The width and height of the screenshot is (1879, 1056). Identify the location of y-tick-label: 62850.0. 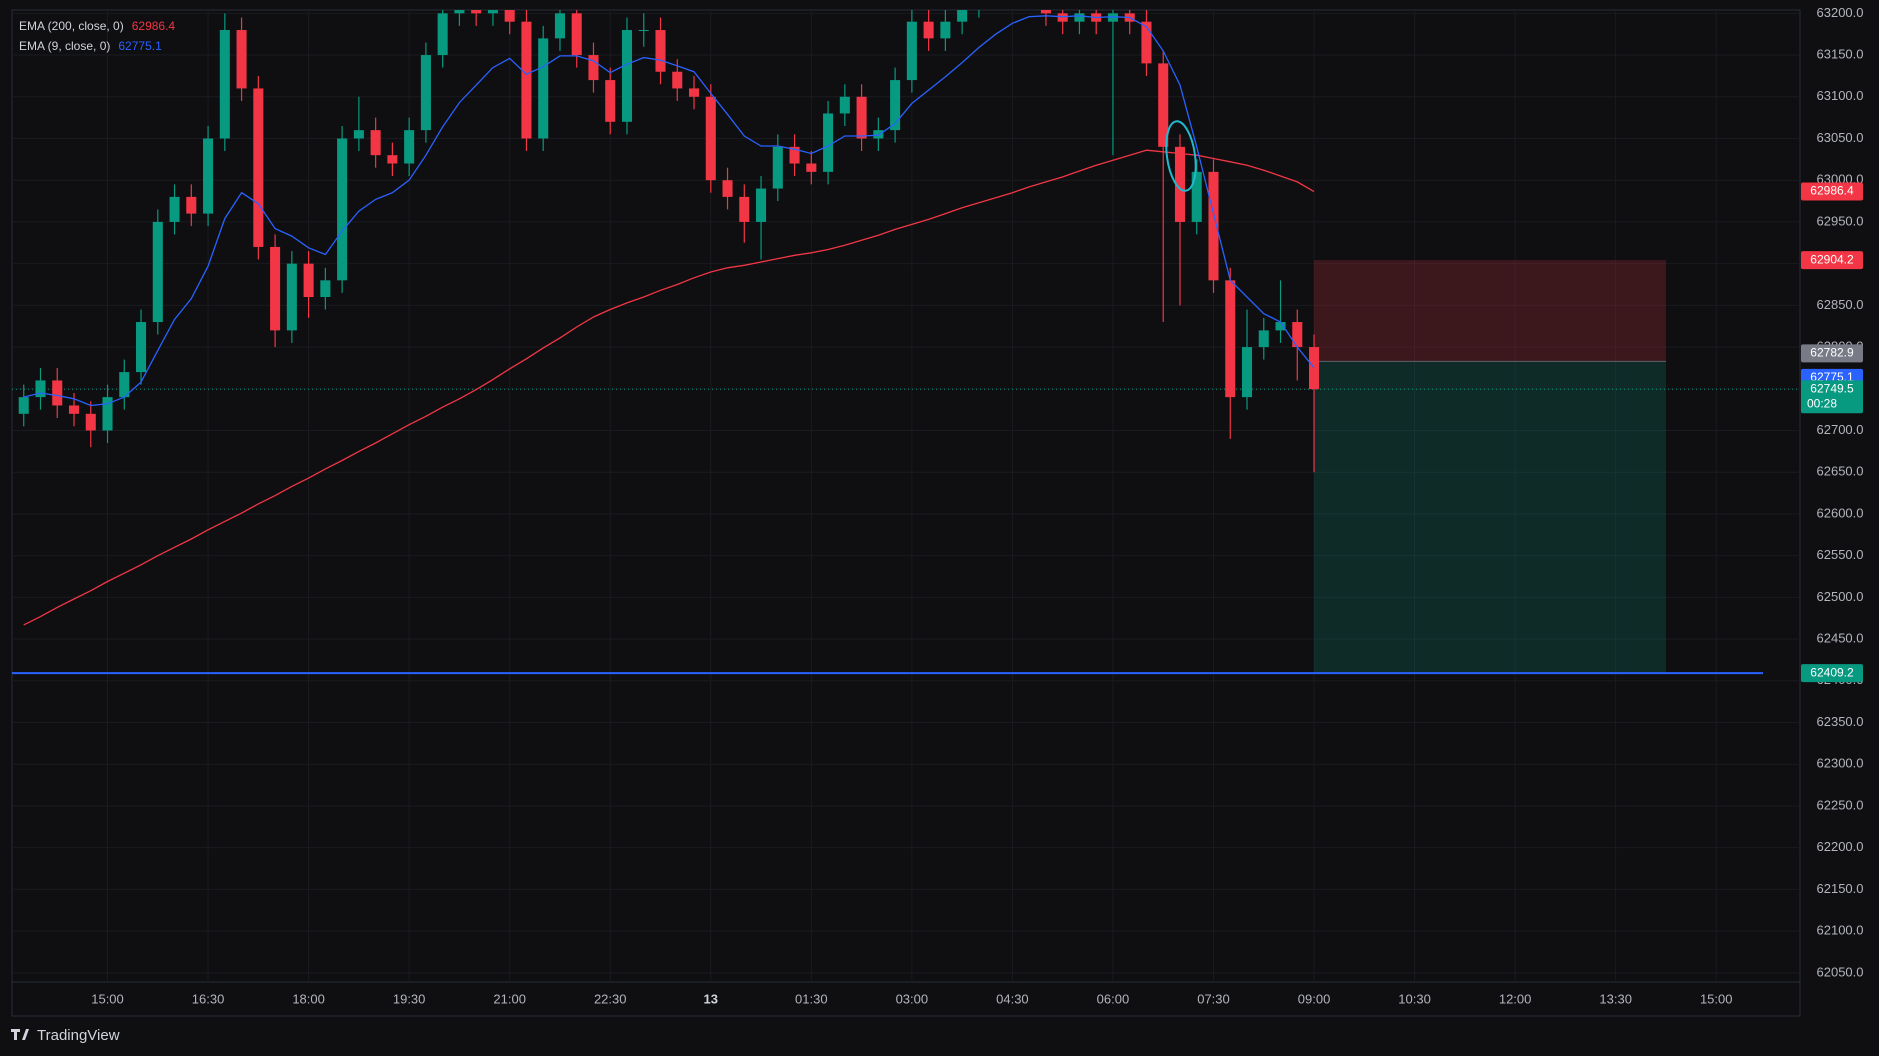
(1840, 304).